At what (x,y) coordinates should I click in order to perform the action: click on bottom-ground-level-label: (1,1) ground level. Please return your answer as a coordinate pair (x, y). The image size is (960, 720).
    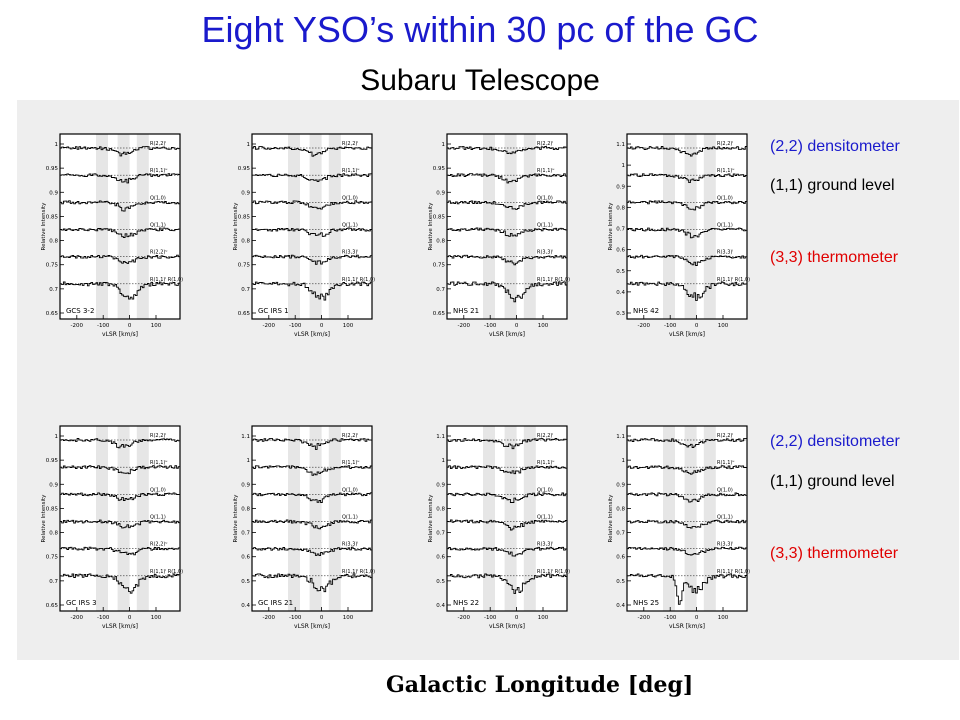
    Looking at the image, I should click on (832, 481).